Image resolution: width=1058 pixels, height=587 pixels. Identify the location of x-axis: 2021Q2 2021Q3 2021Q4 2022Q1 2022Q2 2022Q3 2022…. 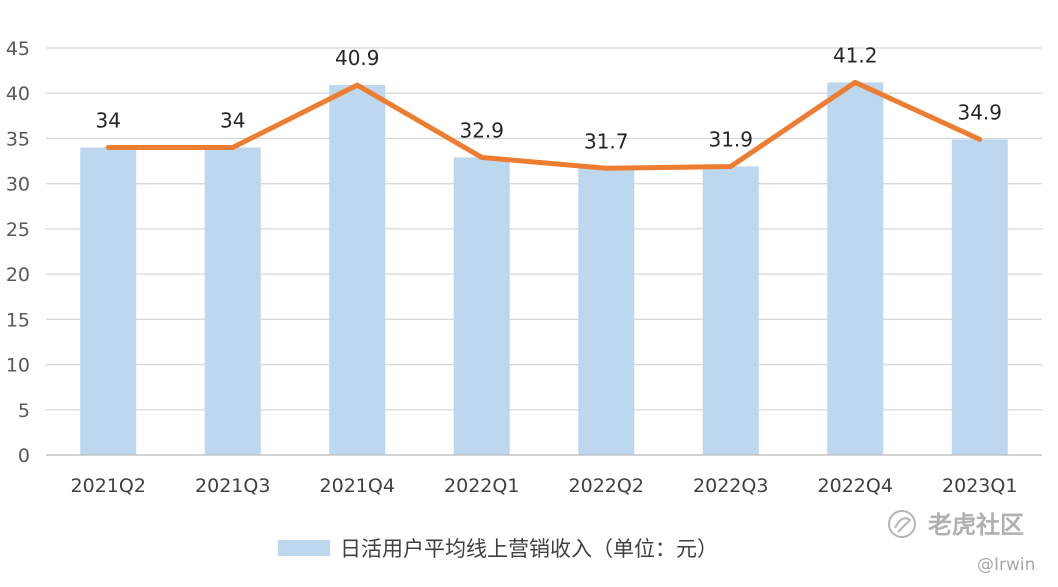
(544, 475).